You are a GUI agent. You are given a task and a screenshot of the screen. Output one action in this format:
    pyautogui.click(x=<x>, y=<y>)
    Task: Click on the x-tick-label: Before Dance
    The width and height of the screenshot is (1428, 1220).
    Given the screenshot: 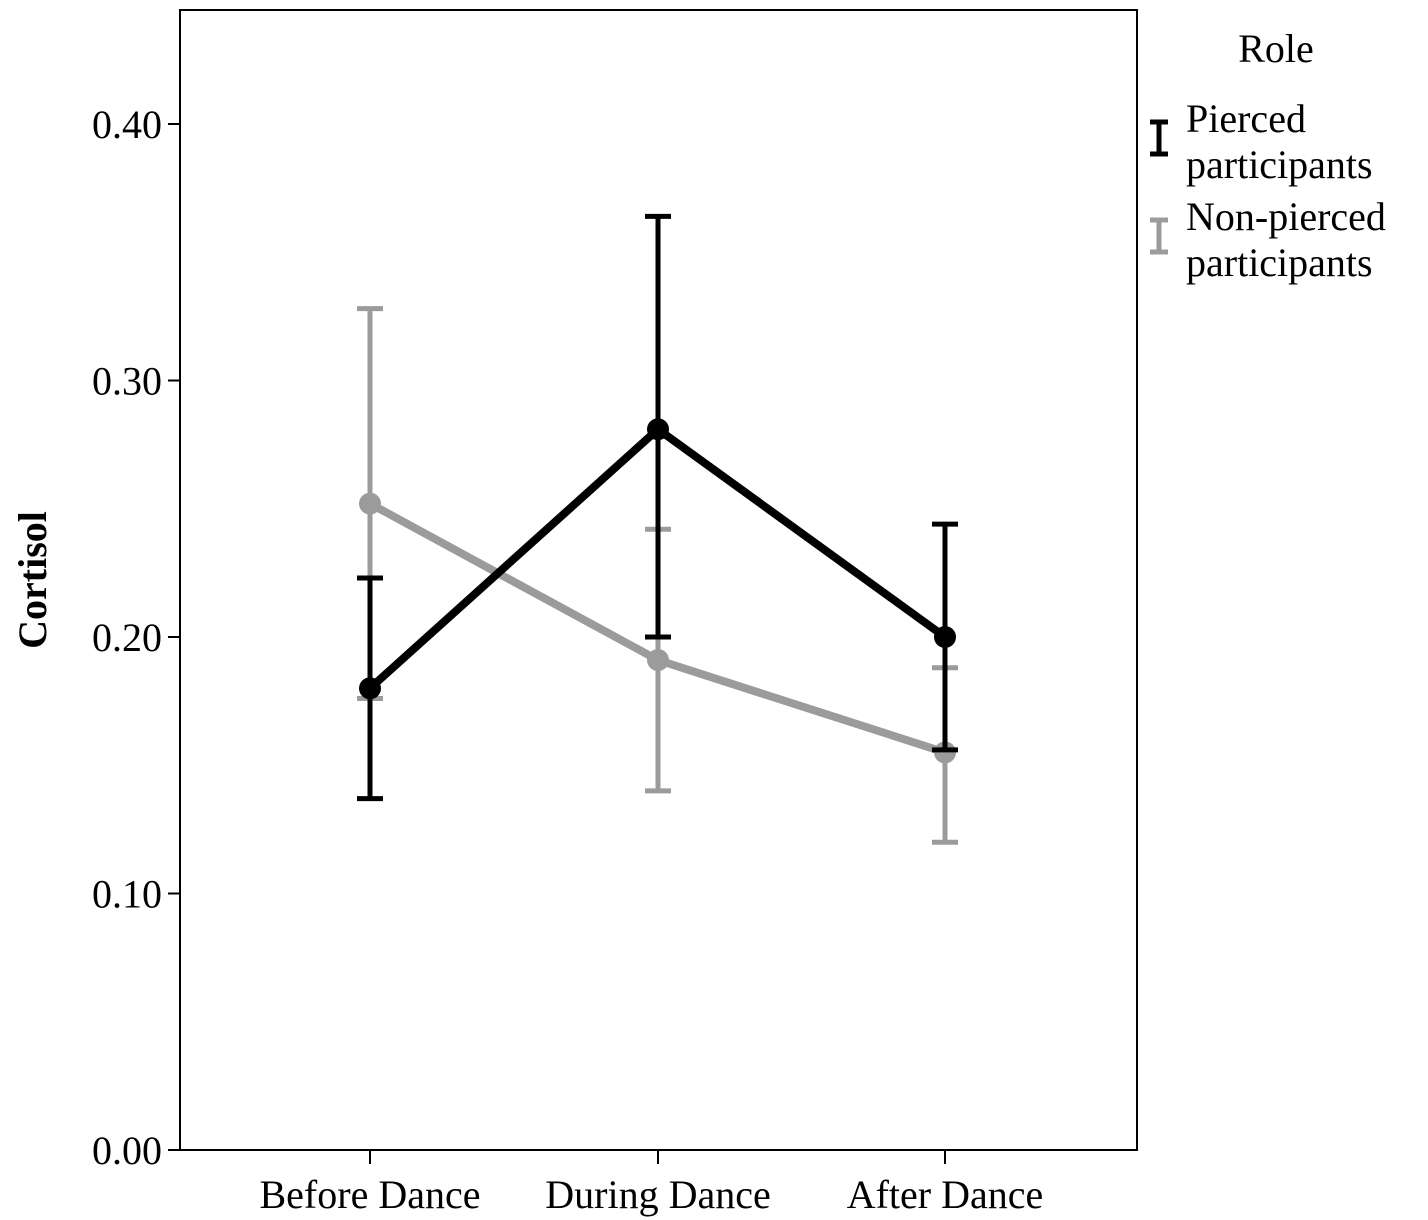 What is the action you would take?
    pyautogui.click(x=370, y=1194)
    